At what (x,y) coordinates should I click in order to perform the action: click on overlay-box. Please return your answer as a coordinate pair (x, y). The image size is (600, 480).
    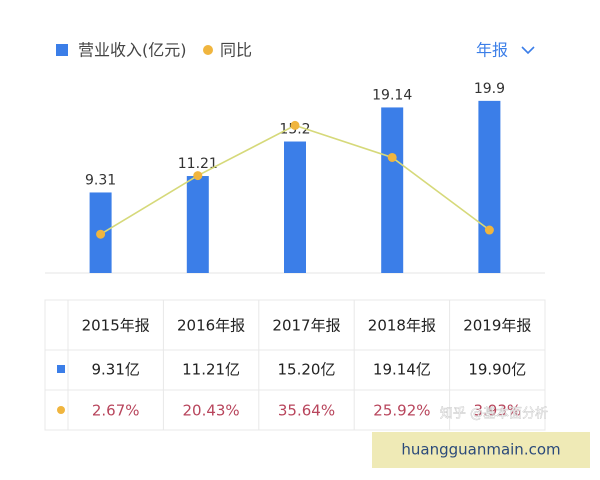
    Looking at the image, I should click on (481, 450).